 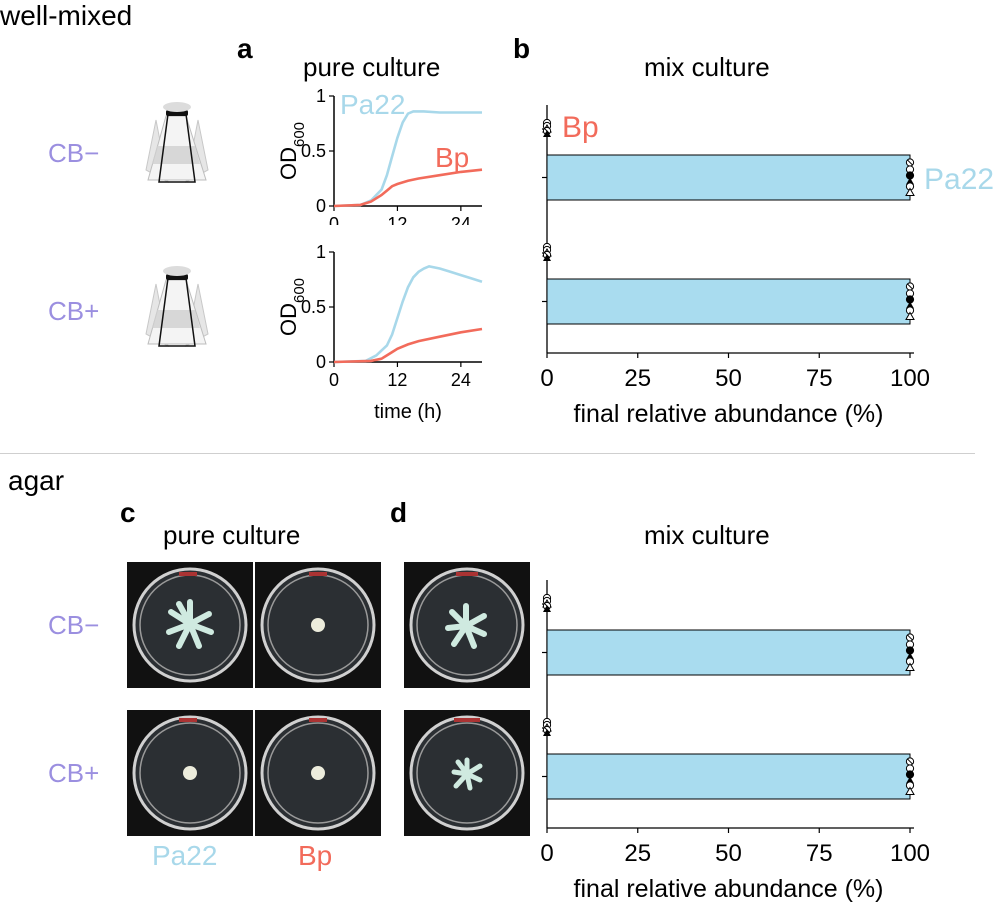 What do you see at coordinates (66, 15) in the screenshot?
I see `section-title-well-mixed: well-mixed` at bounding box center [66, 15].